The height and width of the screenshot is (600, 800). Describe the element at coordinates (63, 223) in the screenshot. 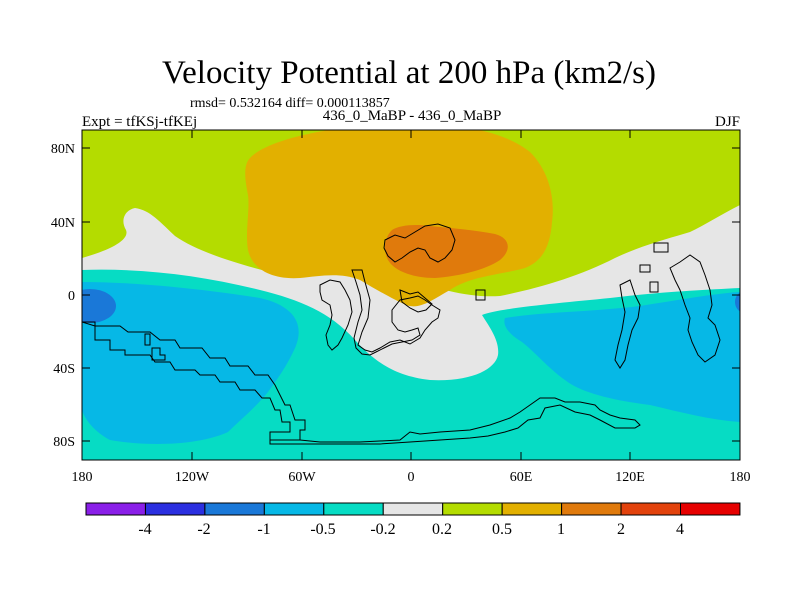

I see `lat-tick-label: 40N` at that location.